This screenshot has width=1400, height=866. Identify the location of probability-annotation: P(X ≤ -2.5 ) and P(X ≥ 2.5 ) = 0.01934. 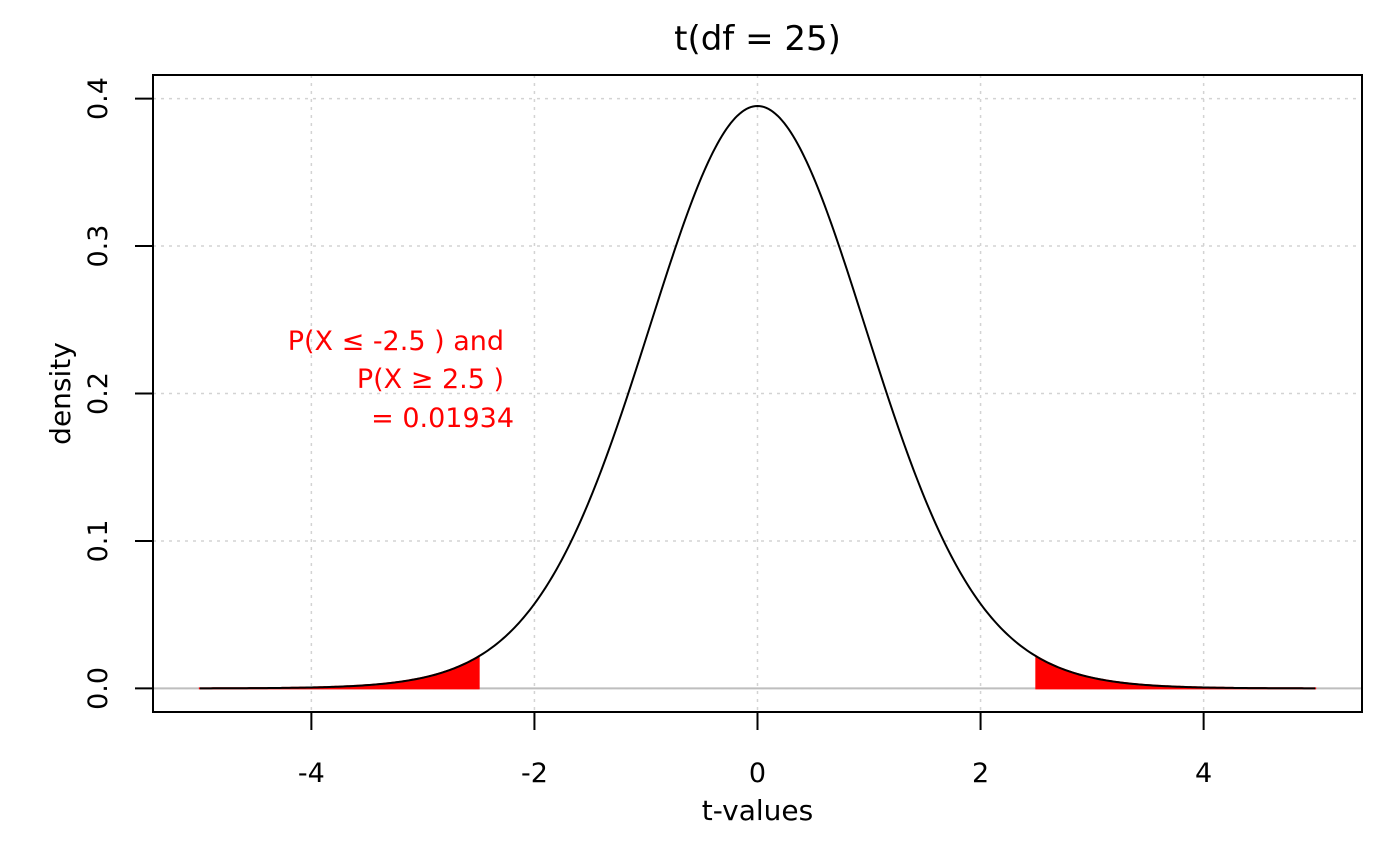
(401, 380).